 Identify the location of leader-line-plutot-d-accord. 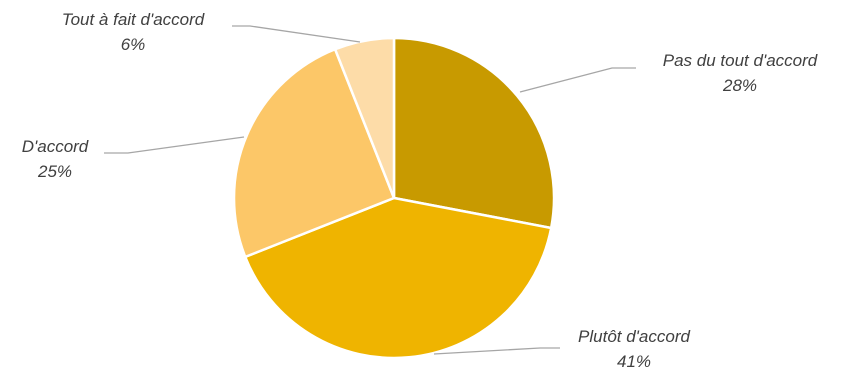
(496, 351).